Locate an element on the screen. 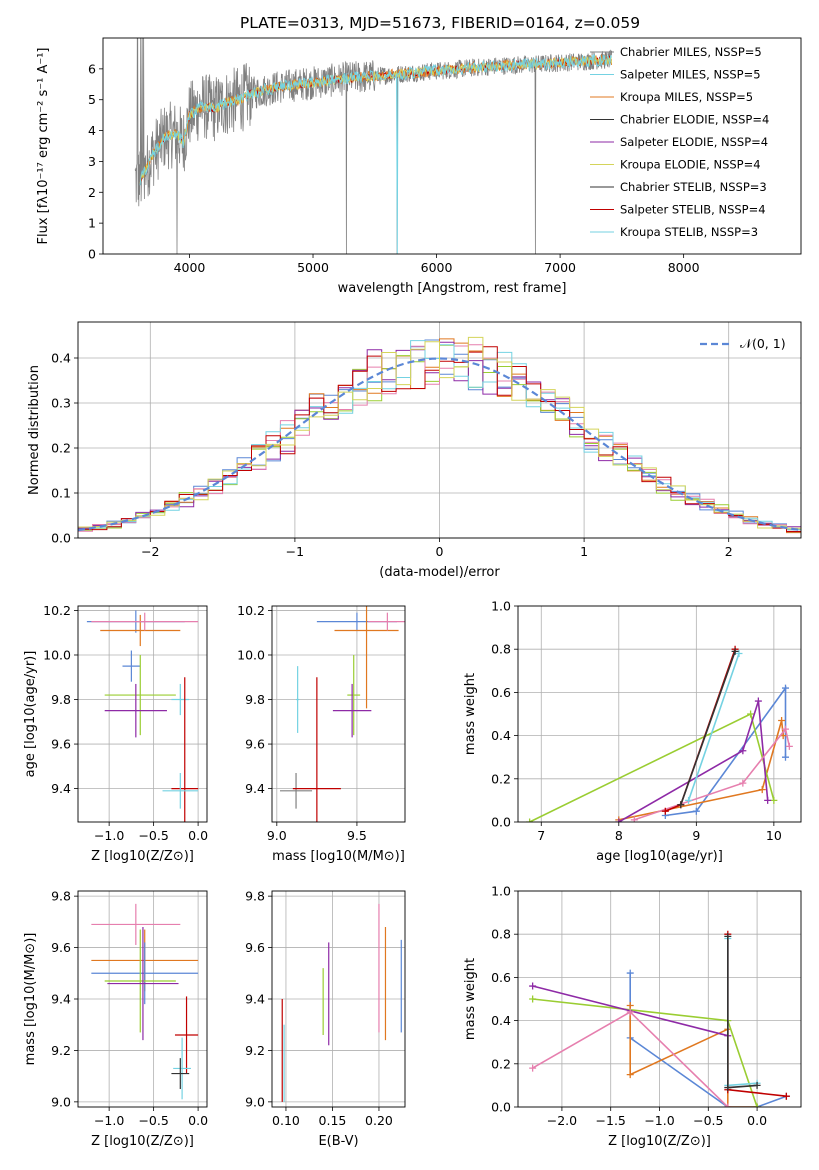 Image resolution: width=819 pixels, height=1170 pixels. legend-entry: Chabrier MILES, NSSP=5 is located at coordinates (691, 52).